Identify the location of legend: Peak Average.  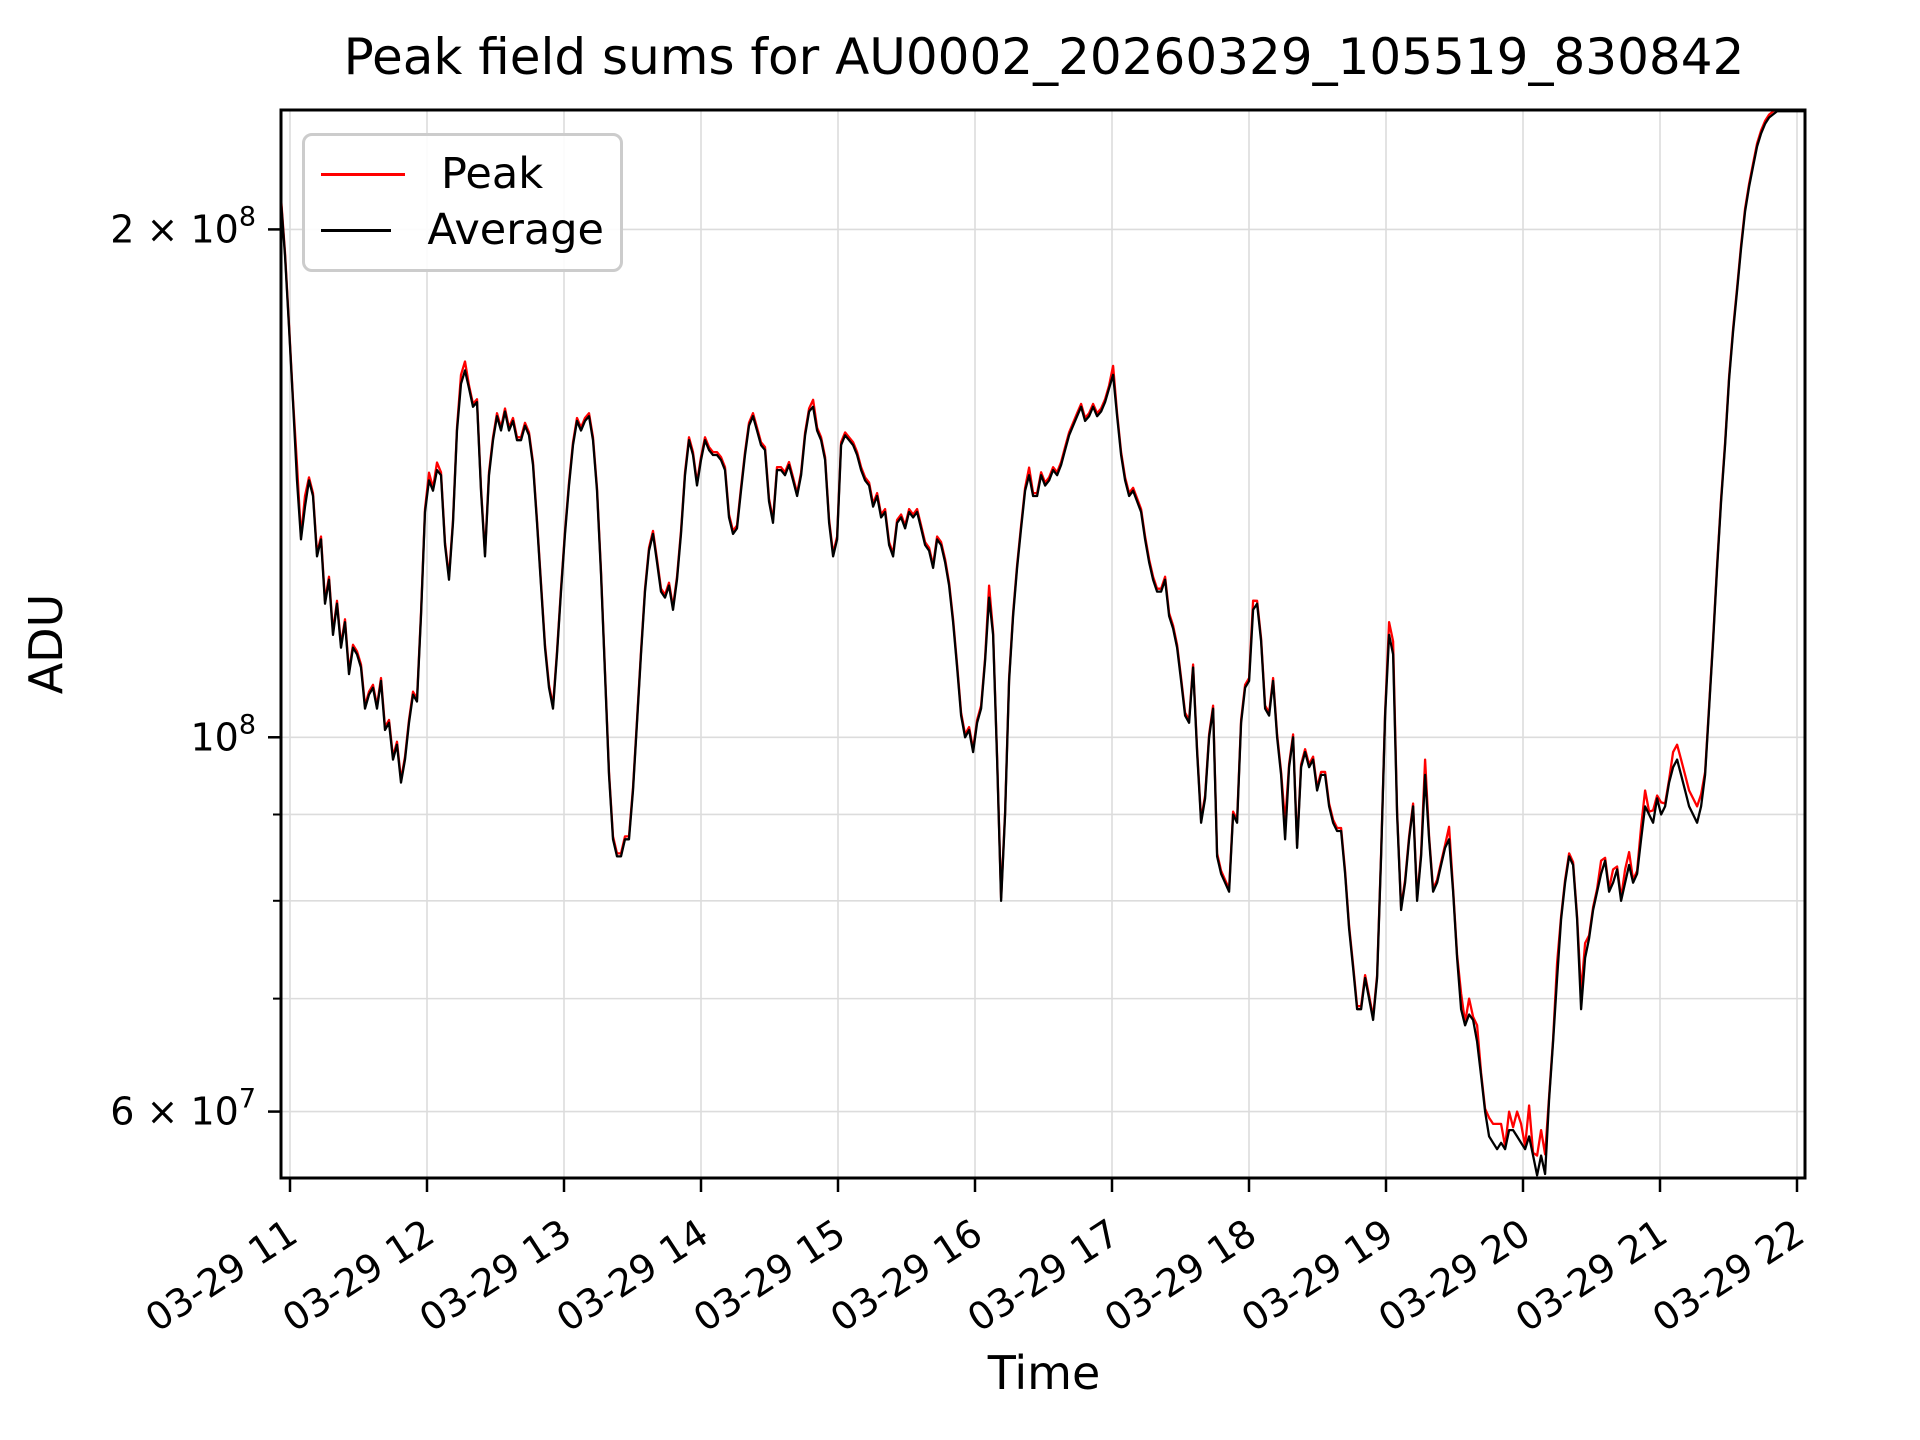
(462, 202).